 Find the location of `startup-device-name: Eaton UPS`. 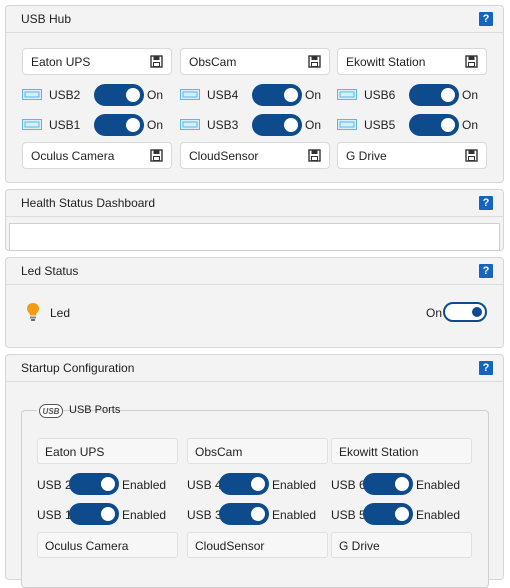

startup-device-name: Eaton UPS is located at coordinates (107, 451).